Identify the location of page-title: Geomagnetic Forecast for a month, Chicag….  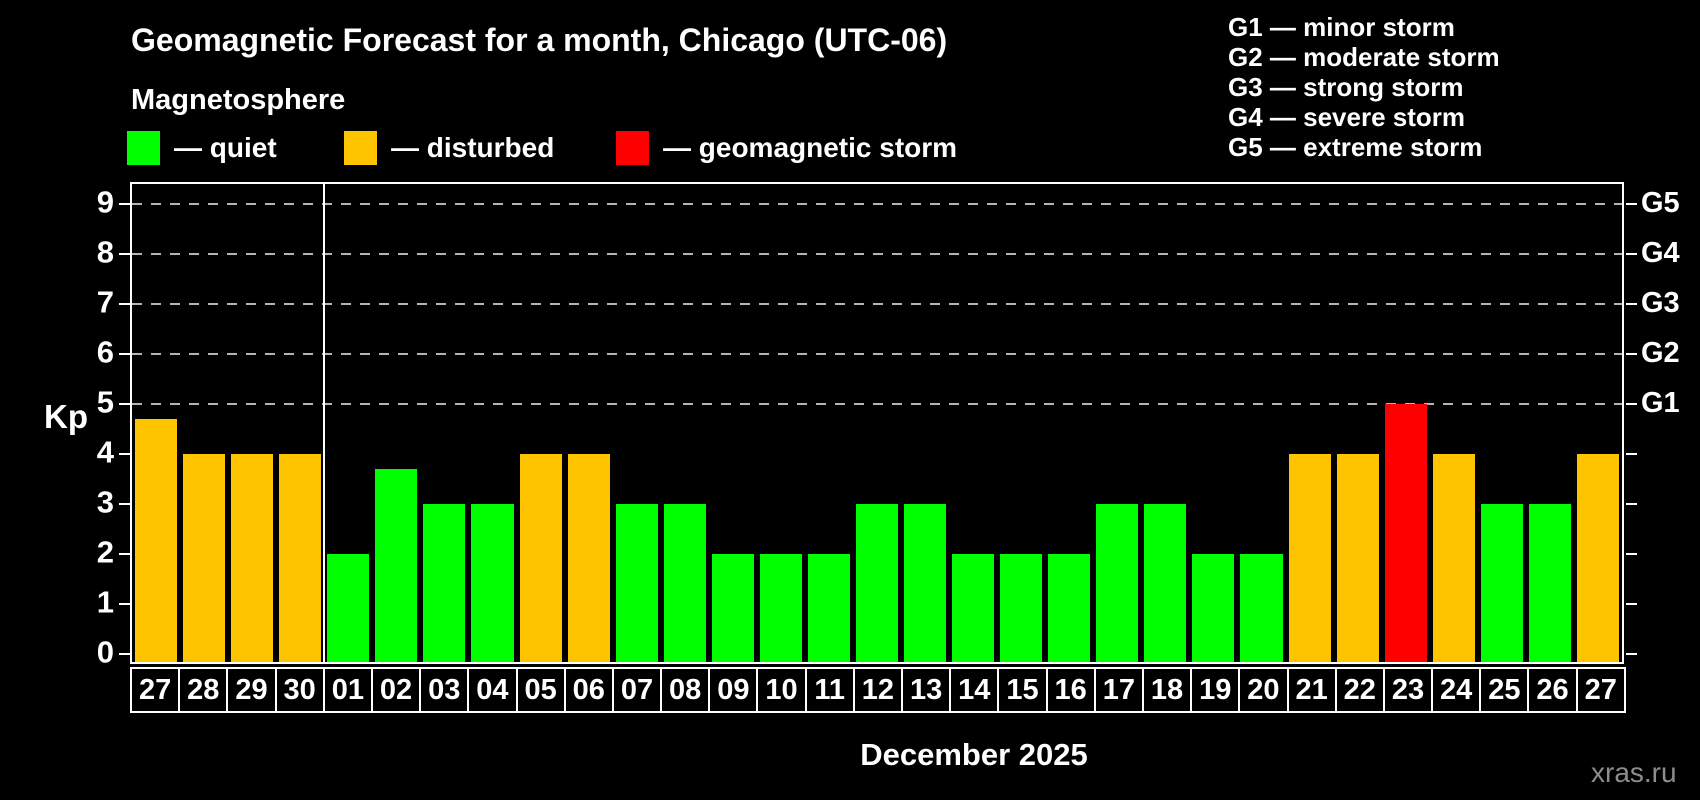
(539, 40).